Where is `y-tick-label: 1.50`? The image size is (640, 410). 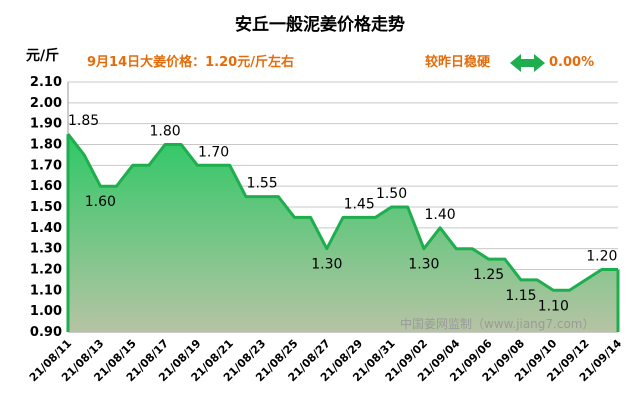 y-tick-label: 1.50 is located at coordinates (46, 207).